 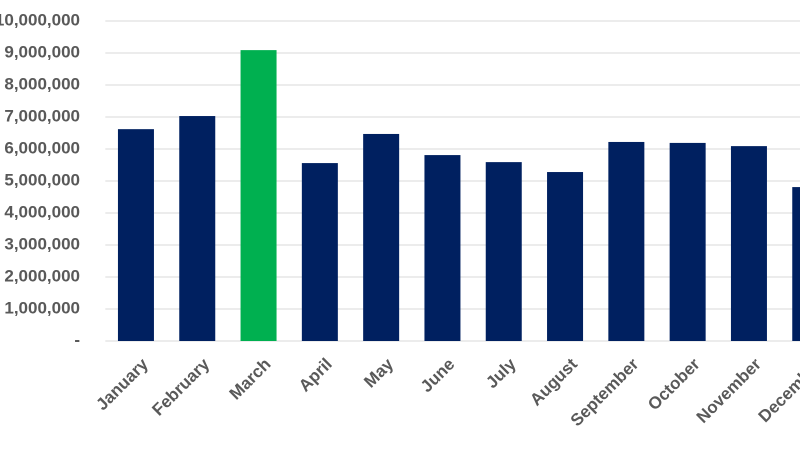 What do you see at coordinates (42, 307) in the screenshot?
I see `y-tick-label: 1,000,000` at bounding box center [42, 307].